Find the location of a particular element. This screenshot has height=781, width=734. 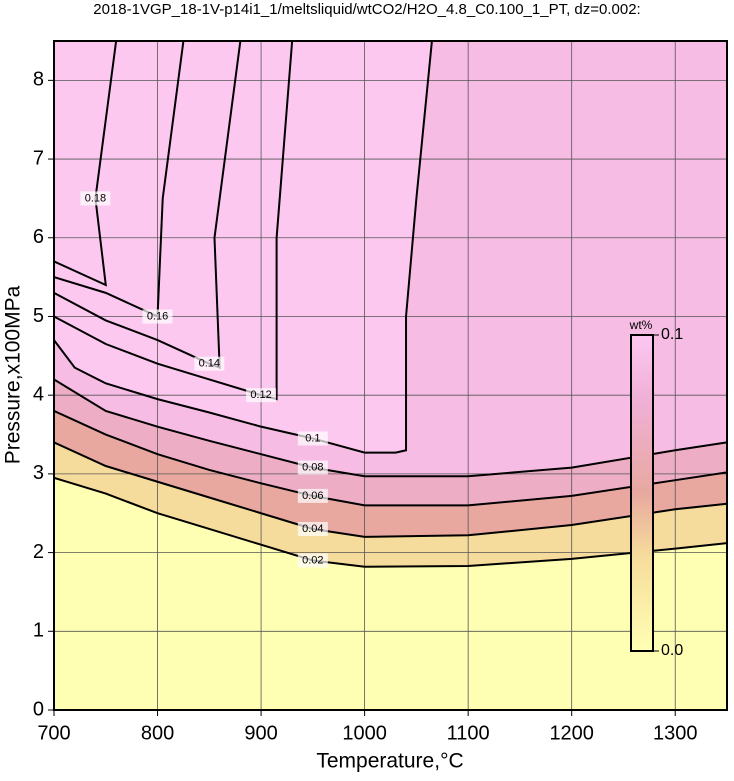

contour-fill is located at coordinates (85, 163).